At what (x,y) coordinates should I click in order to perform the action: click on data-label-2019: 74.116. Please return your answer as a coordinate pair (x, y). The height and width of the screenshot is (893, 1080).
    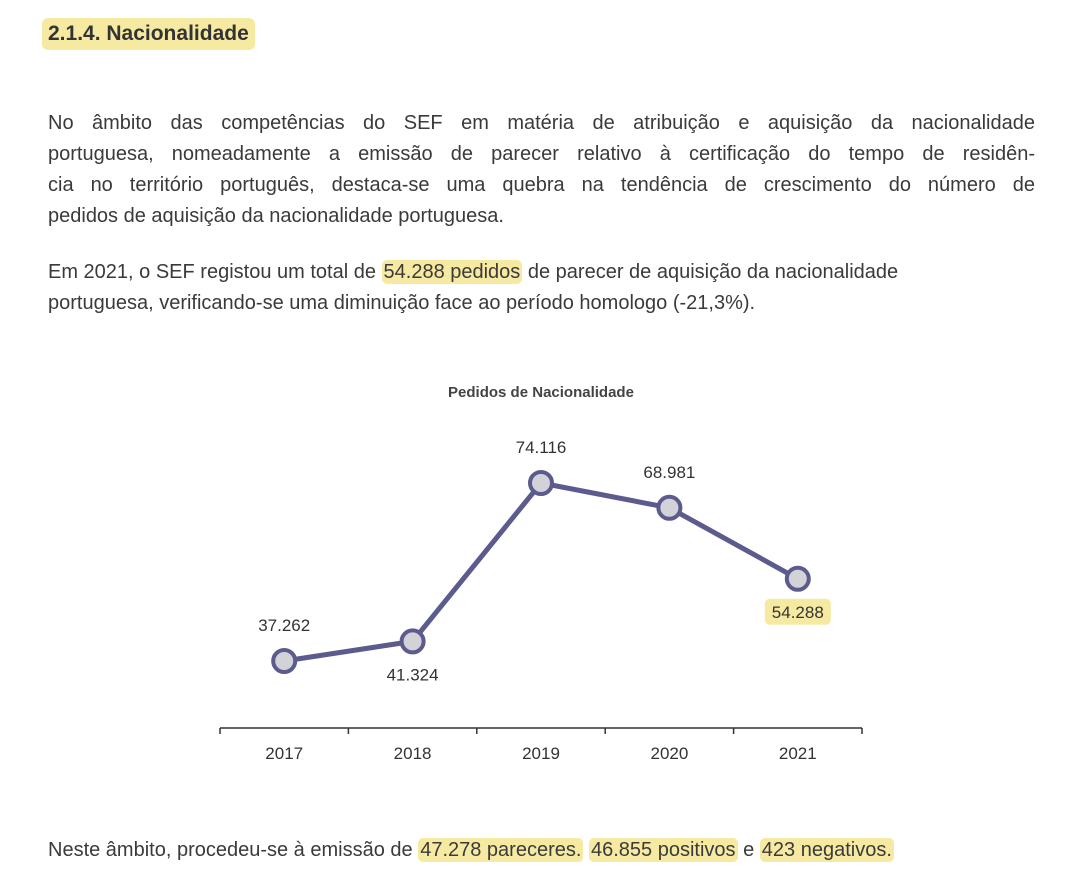
    Looking at the image, I should click on (541, 447).